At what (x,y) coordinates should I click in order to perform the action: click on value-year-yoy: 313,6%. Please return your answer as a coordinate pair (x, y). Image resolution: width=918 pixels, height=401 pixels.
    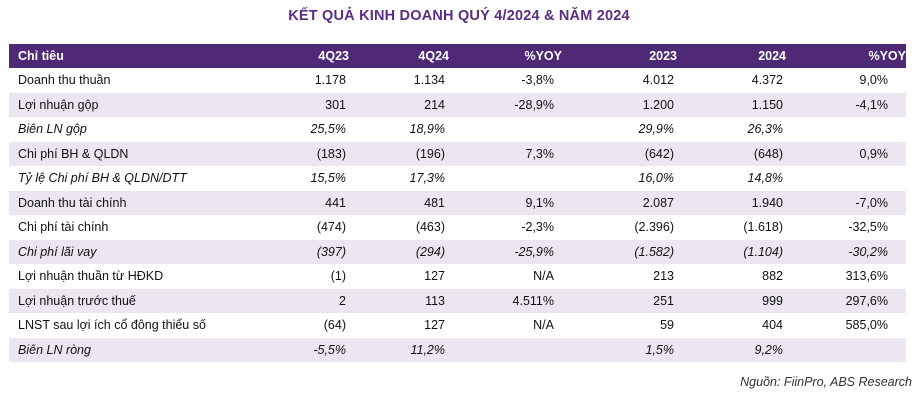
    Looking at the image, I should click on (846, 276).